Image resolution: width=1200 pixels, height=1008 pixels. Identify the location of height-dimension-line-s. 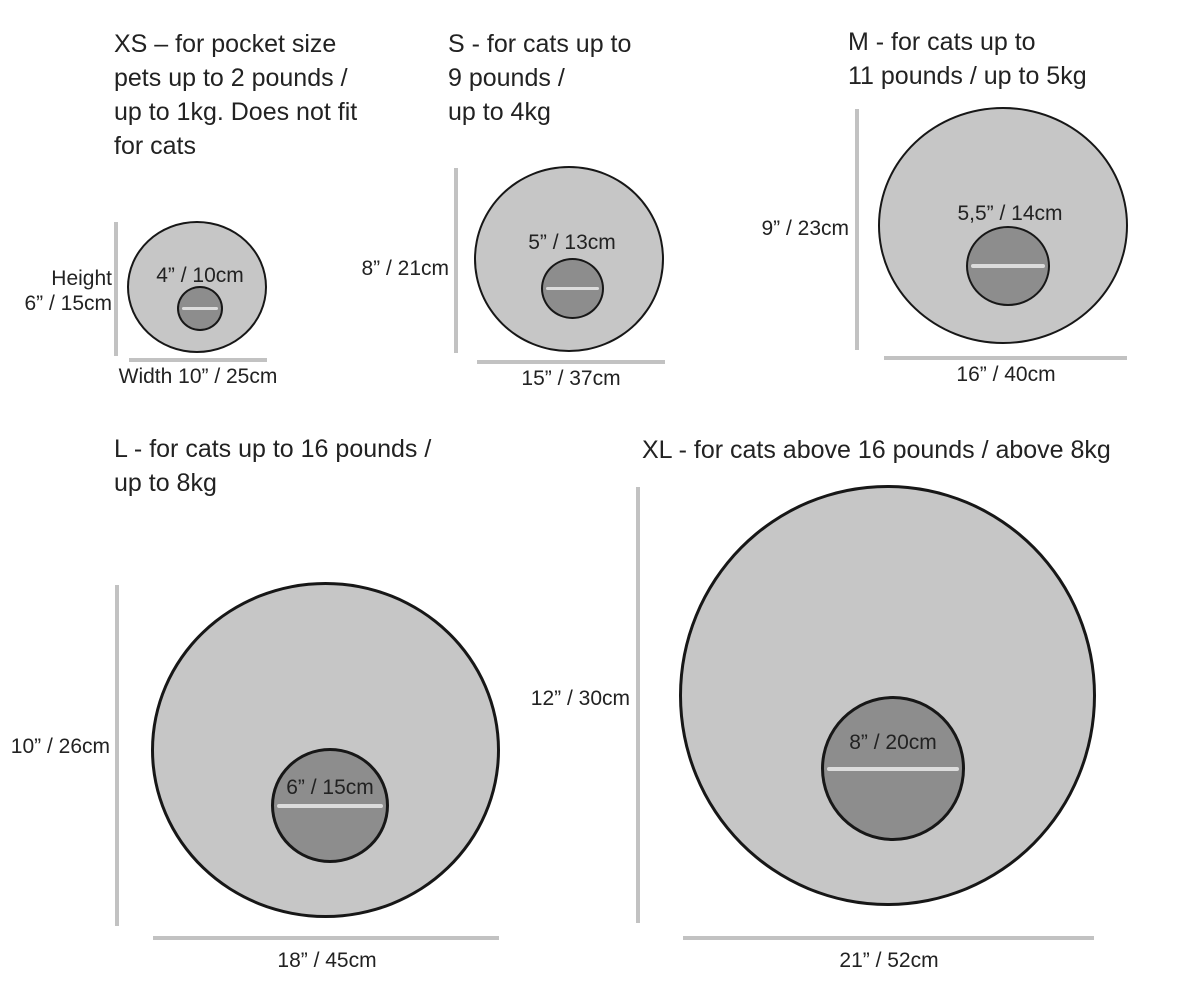
(456, 260).